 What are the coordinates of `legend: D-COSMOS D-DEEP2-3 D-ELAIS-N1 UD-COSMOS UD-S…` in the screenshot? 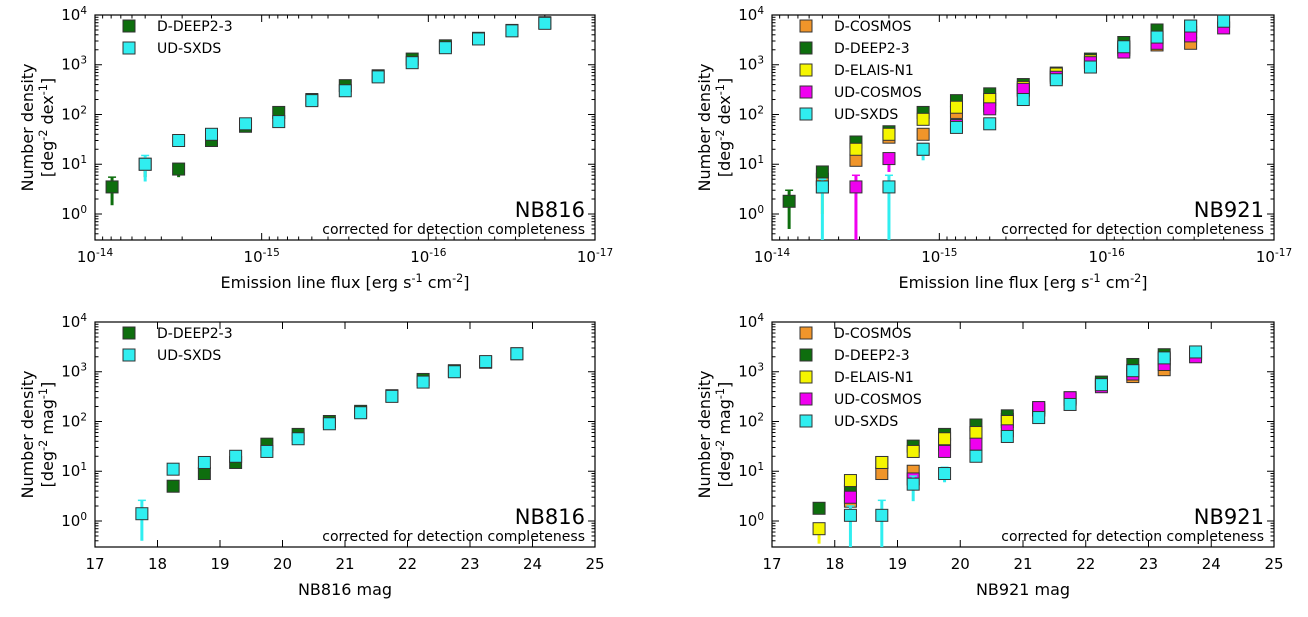 It's located at (860, 378).